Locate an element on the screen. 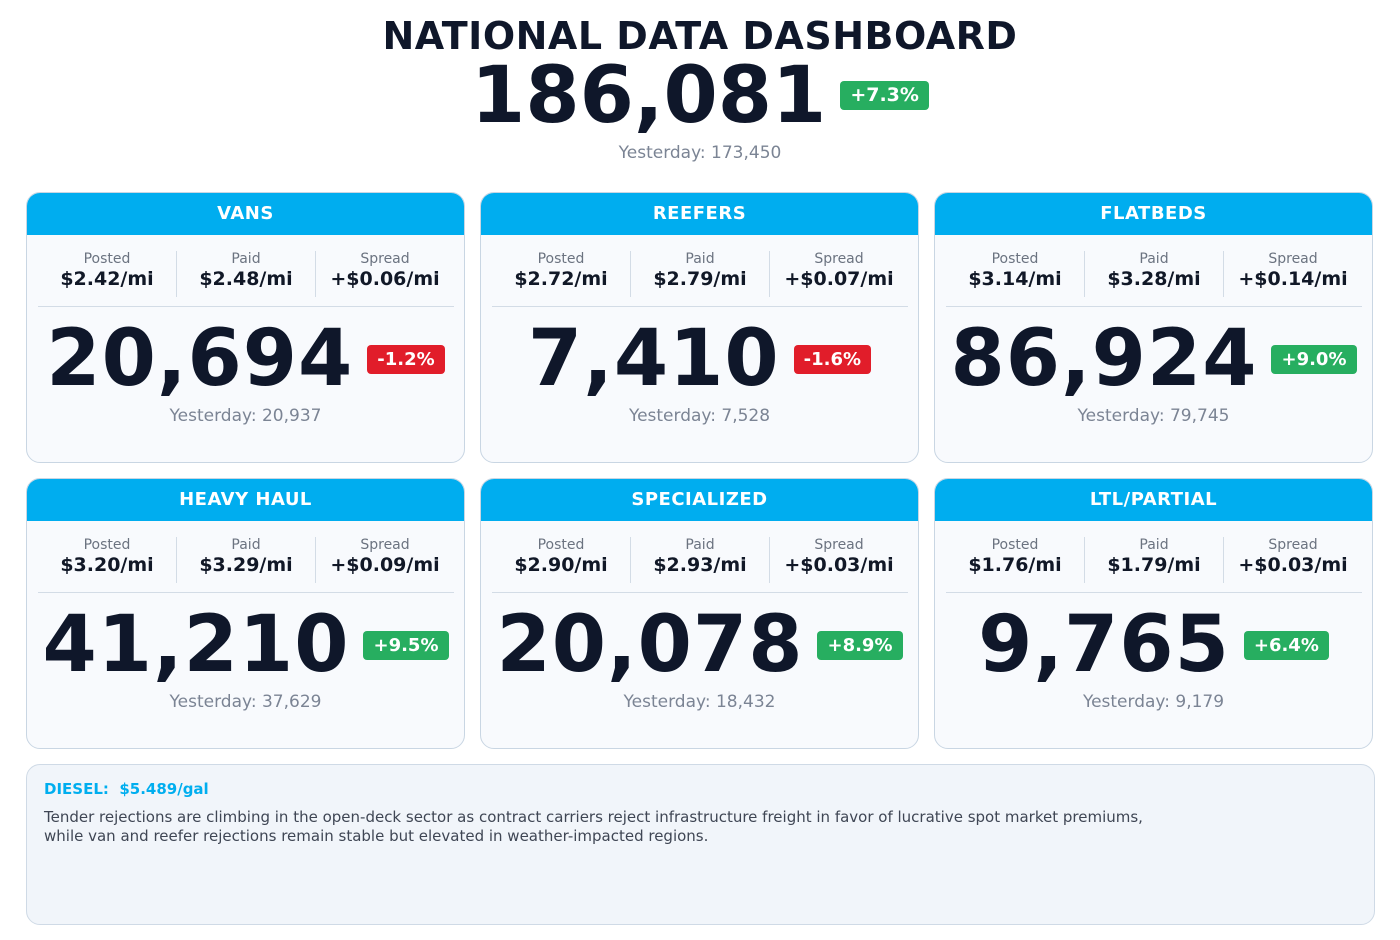 The width and height of the screenshot is (1400, 940). diesel-price: DIESEL: $5.489/gal is located at coordinates (126, 789).